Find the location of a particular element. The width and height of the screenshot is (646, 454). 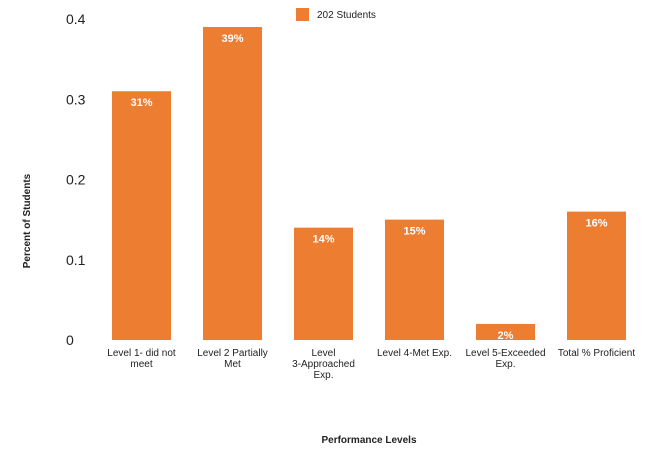

bar-data-label: 39% is located at coordinates (232, 39).